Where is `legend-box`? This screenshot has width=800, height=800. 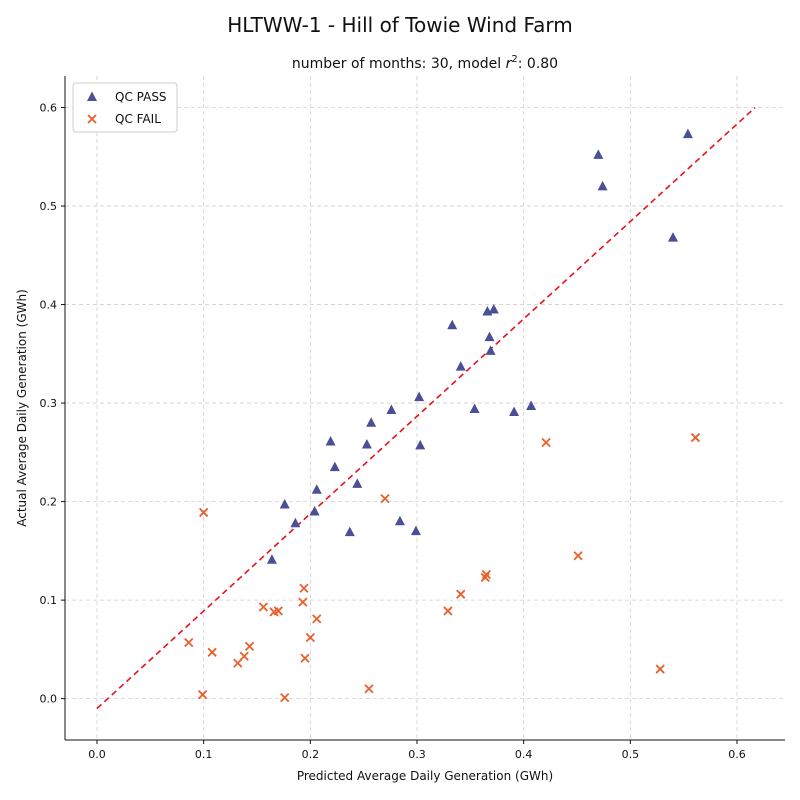
legend-box is located at coordinates (125, 107).